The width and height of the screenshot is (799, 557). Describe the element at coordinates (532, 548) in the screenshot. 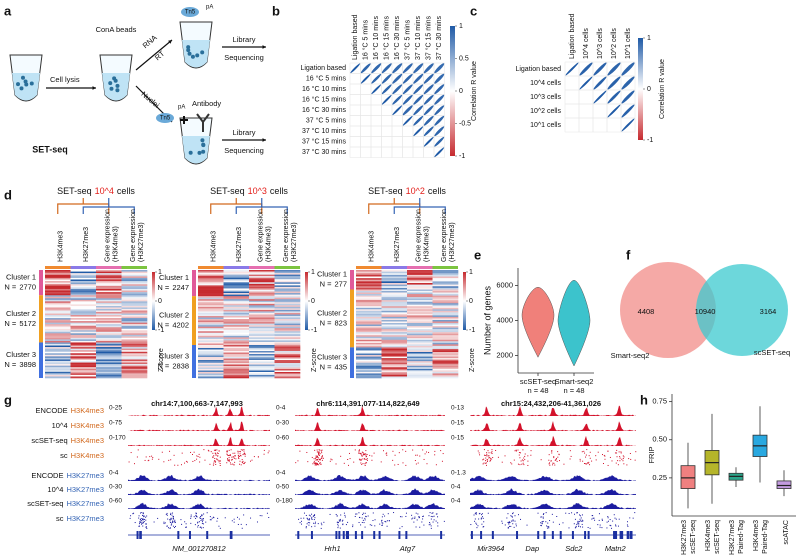

I see `gene-name: Dap` at that location.